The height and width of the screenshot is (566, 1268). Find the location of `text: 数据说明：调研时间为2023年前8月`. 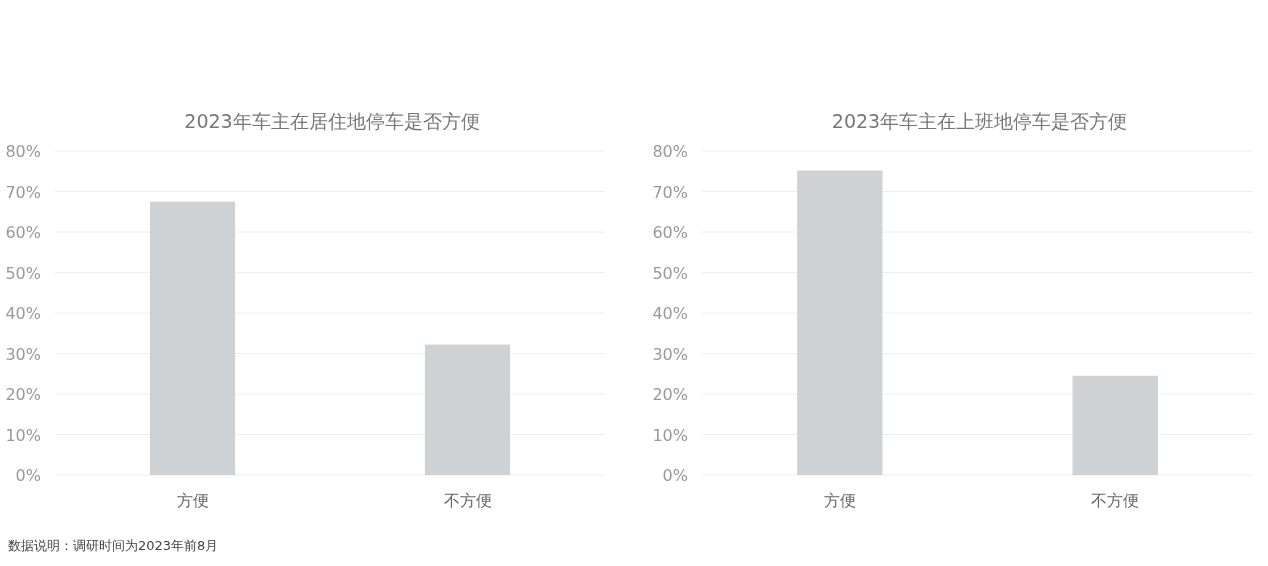

text: 数据说明：调研时间为2023年前8月 is located at coordinates (113, 545).